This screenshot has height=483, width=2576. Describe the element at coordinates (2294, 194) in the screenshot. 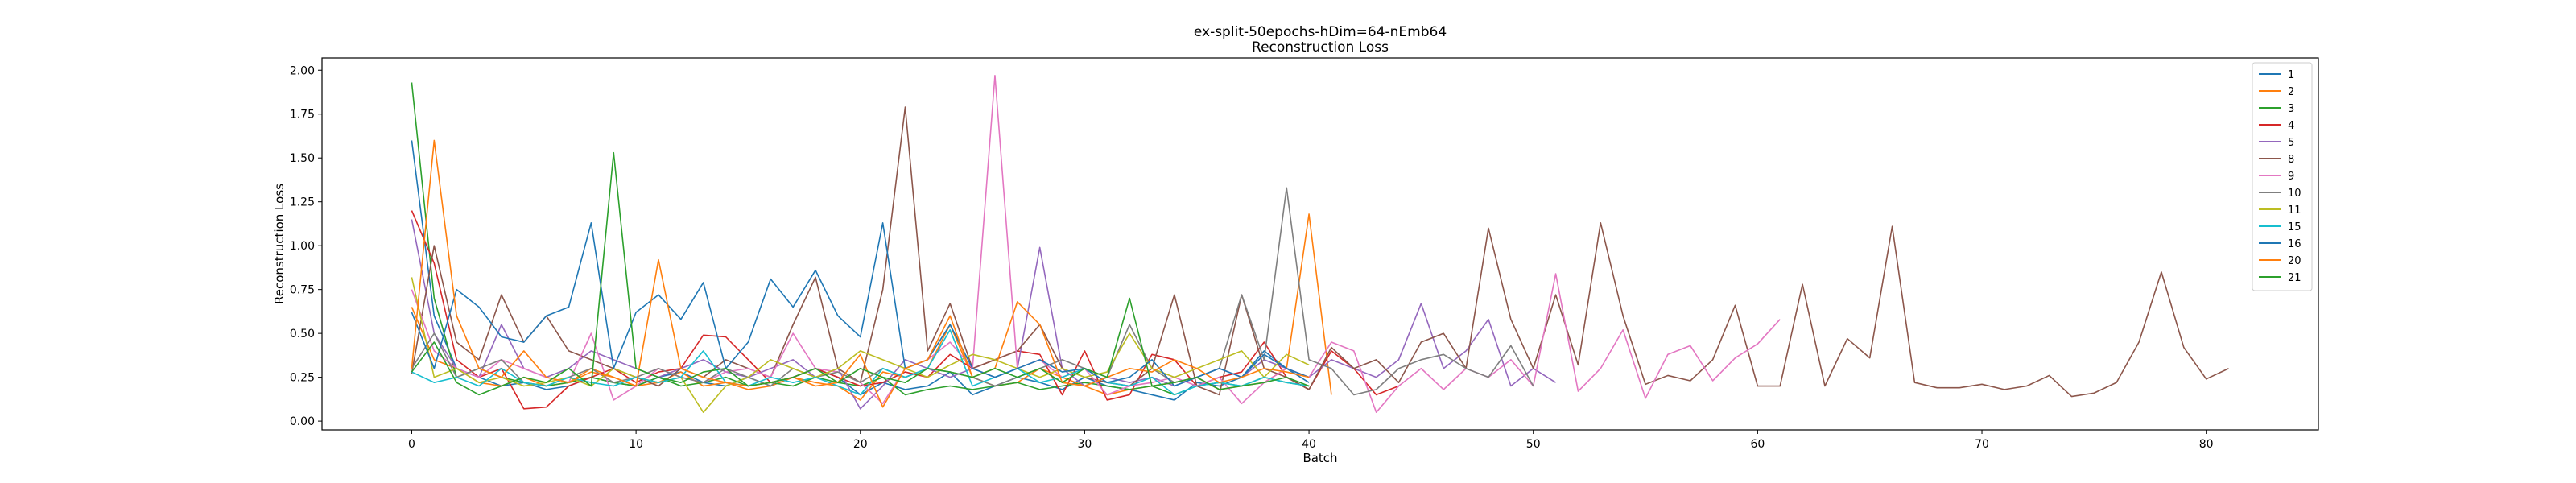

I see `legend-label: 10` at that location.